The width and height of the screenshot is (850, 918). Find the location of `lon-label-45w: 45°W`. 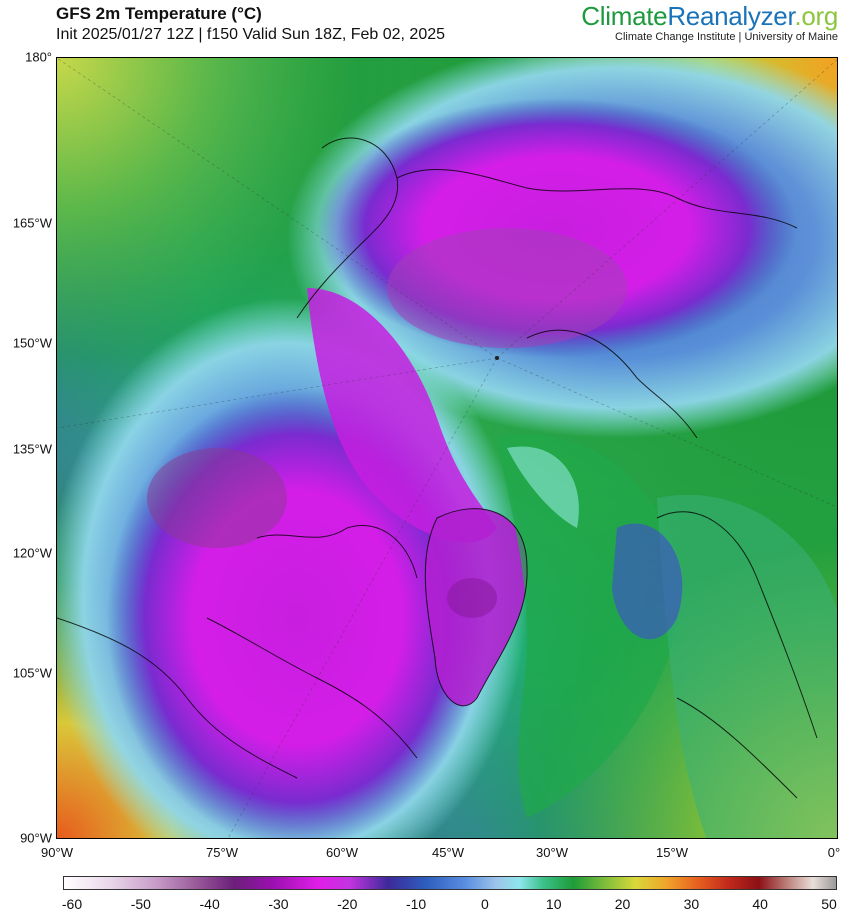

lon-label-45w: 45°W is located at coordinates (448, 852).